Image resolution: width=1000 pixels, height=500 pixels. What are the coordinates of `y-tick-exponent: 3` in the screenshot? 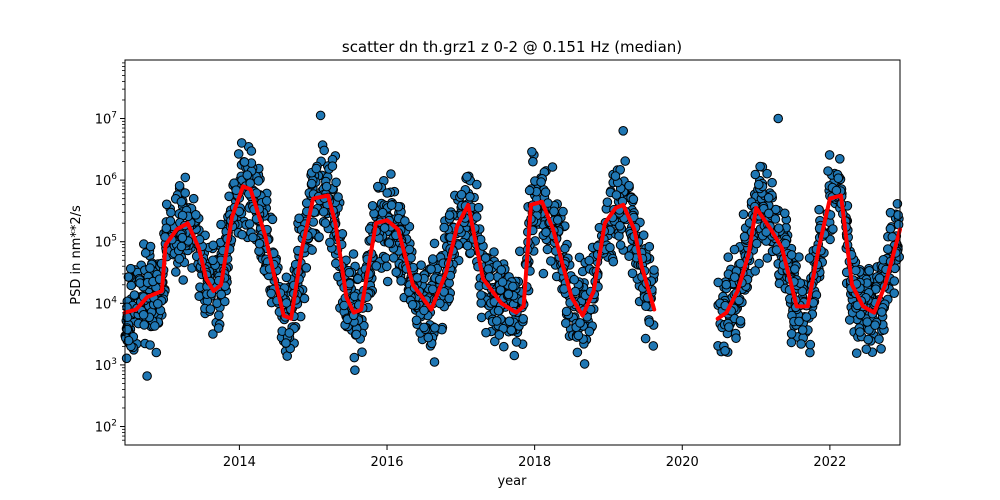 It's located at (114, 362).